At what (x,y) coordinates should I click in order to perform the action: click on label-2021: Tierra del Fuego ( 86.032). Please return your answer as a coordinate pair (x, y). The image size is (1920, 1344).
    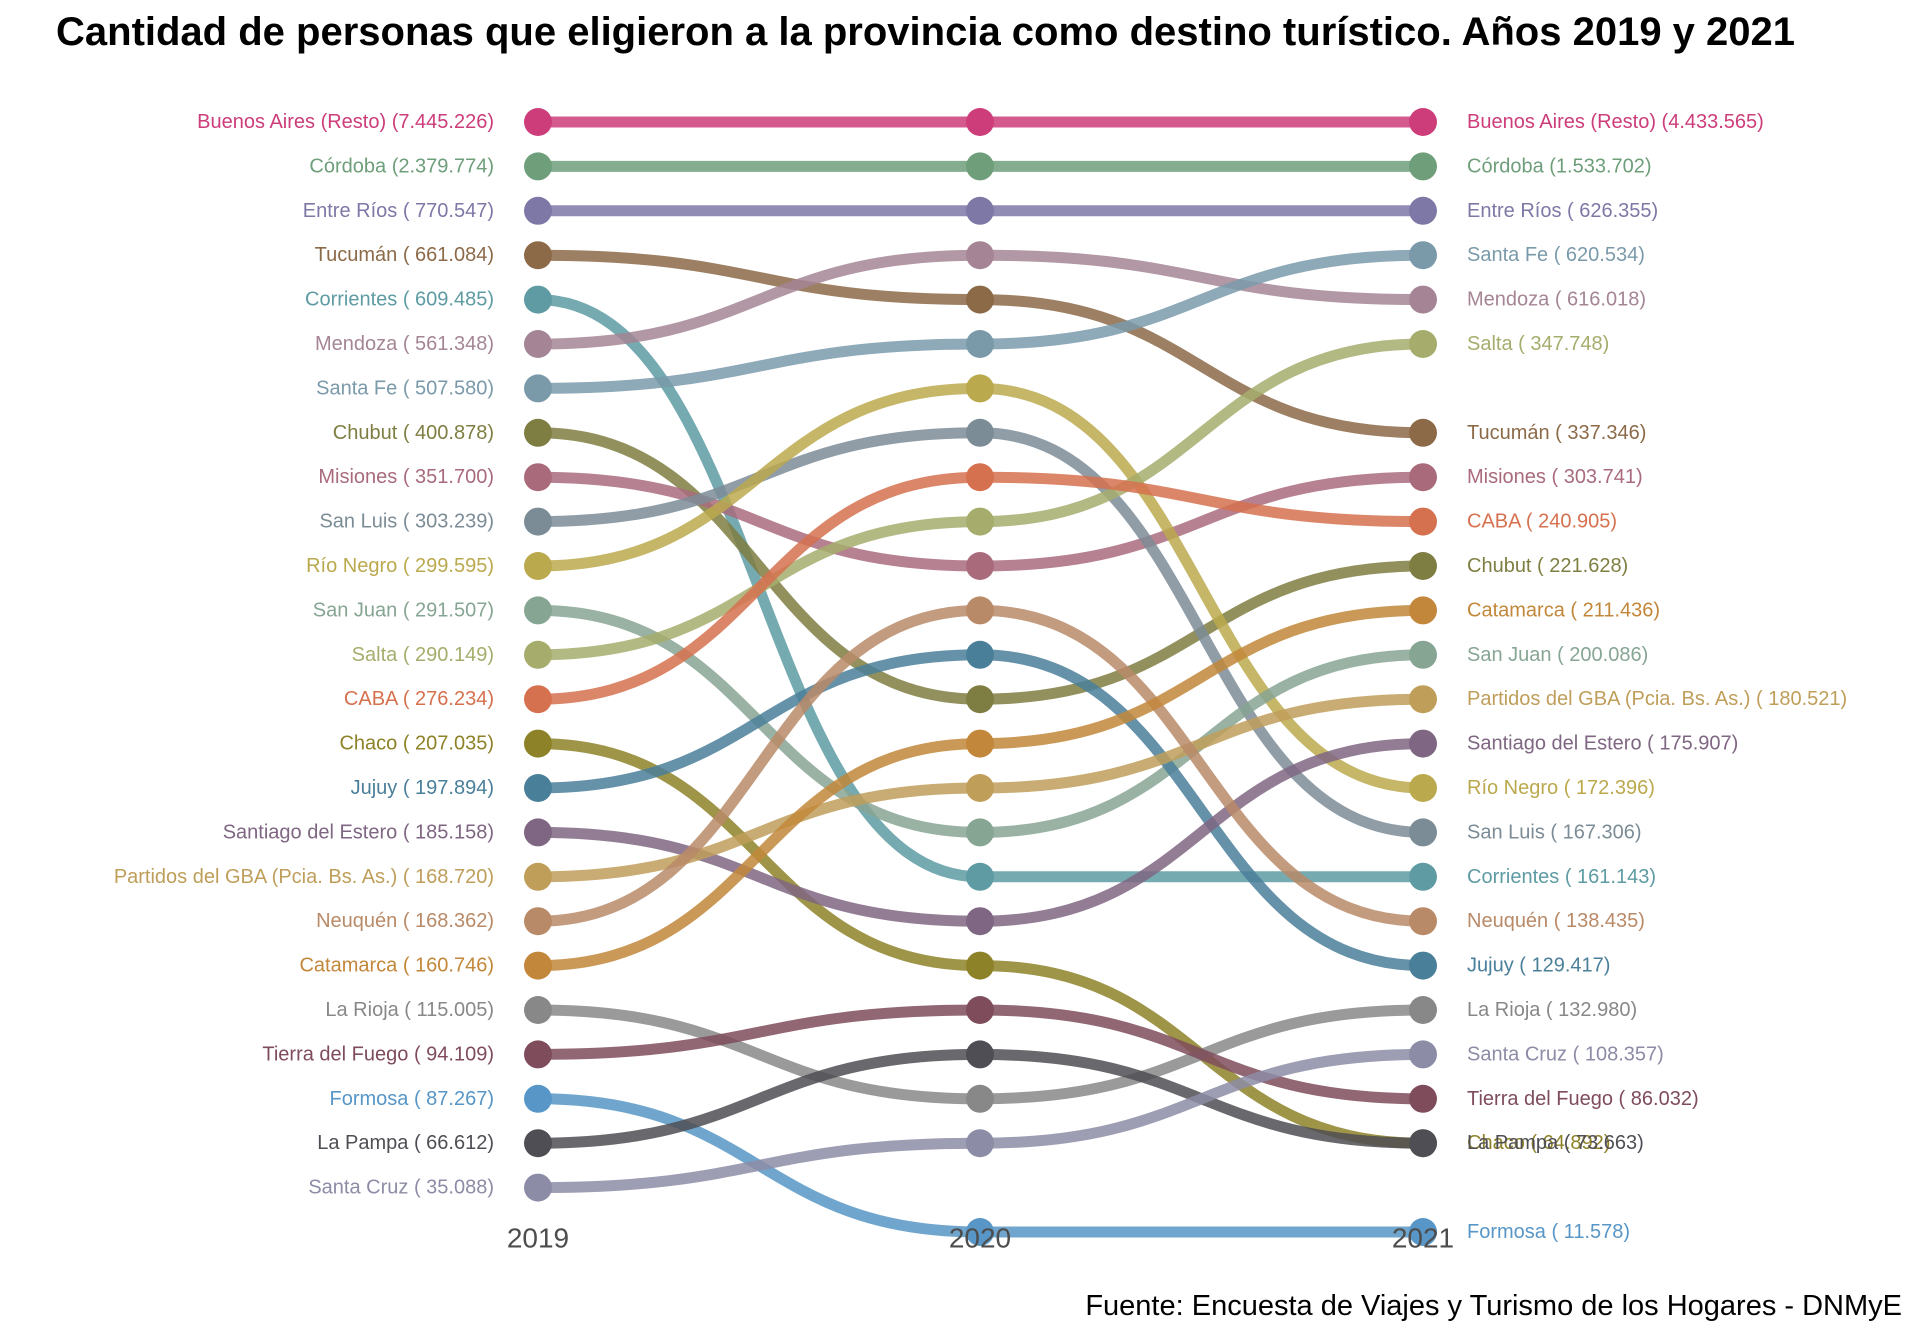
    Looking at the image, I should click on (1583, 1099).